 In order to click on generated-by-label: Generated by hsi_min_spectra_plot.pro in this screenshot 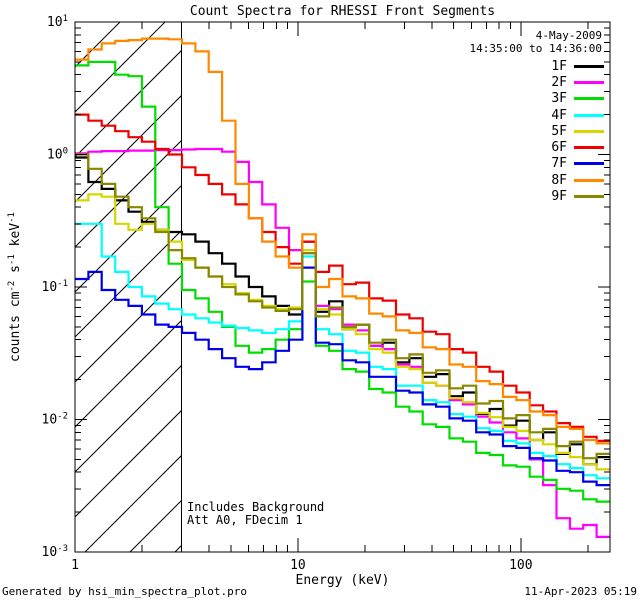, I will do `click(125, 591)`.